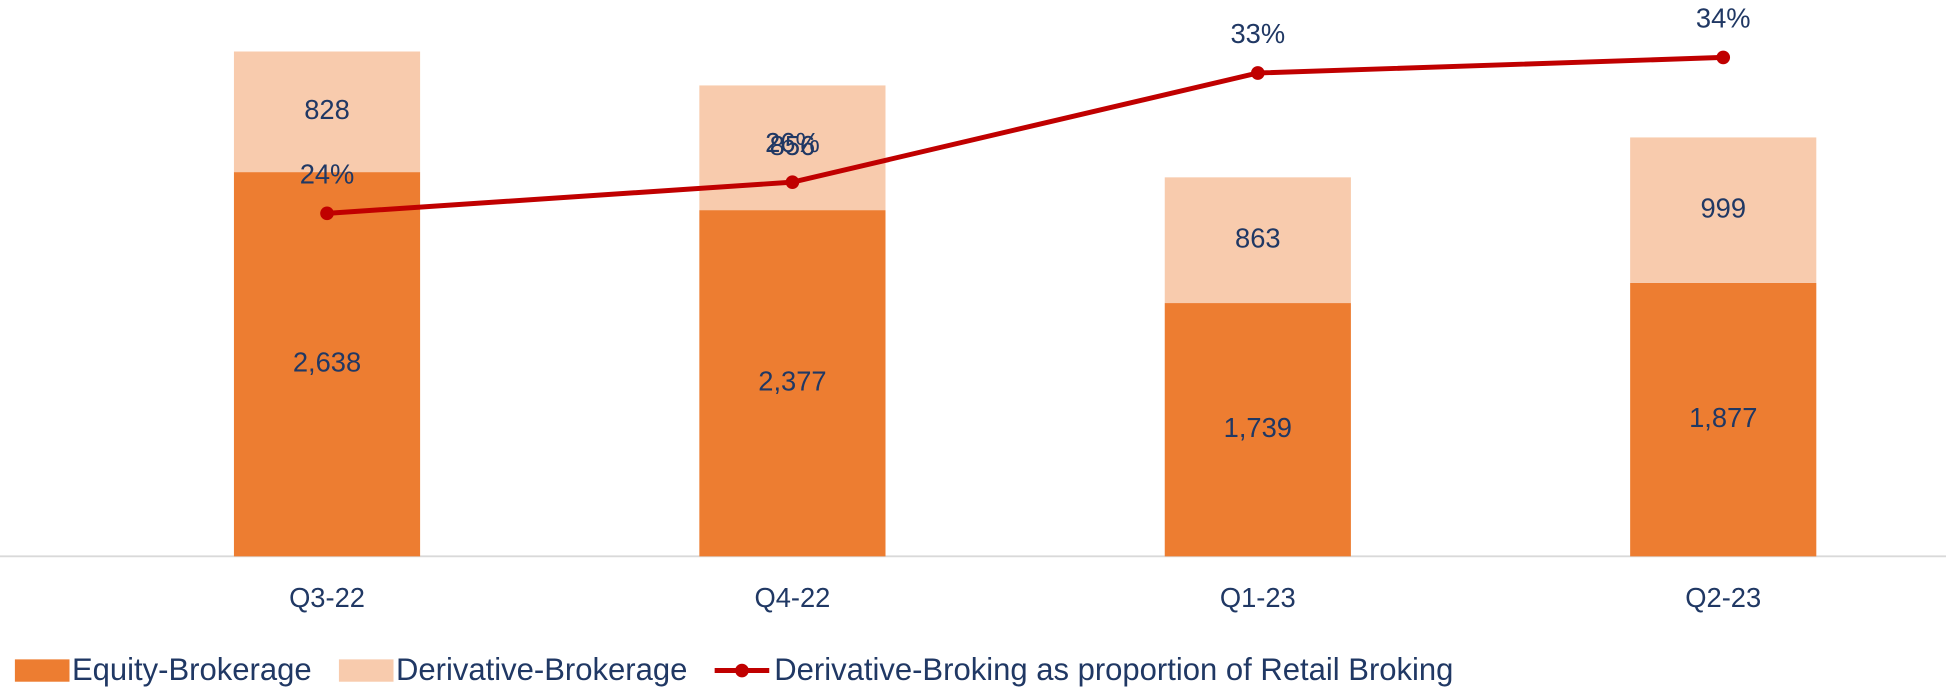 Image resolution: width=1946 pixels, height=697 pixels. Describe the element at coordinates (192, 669) in the screenshot. I see `legend-label: Equity-Brokerage` at that location.